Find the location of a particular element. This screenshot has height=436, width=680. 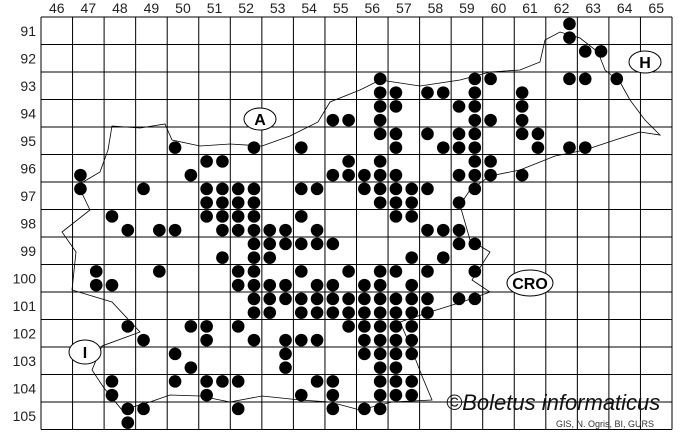

row-labels: 91 92 93 94 95 96 97 98 99 100 101 102 103 104 105 is located at coordinates (25, 223).